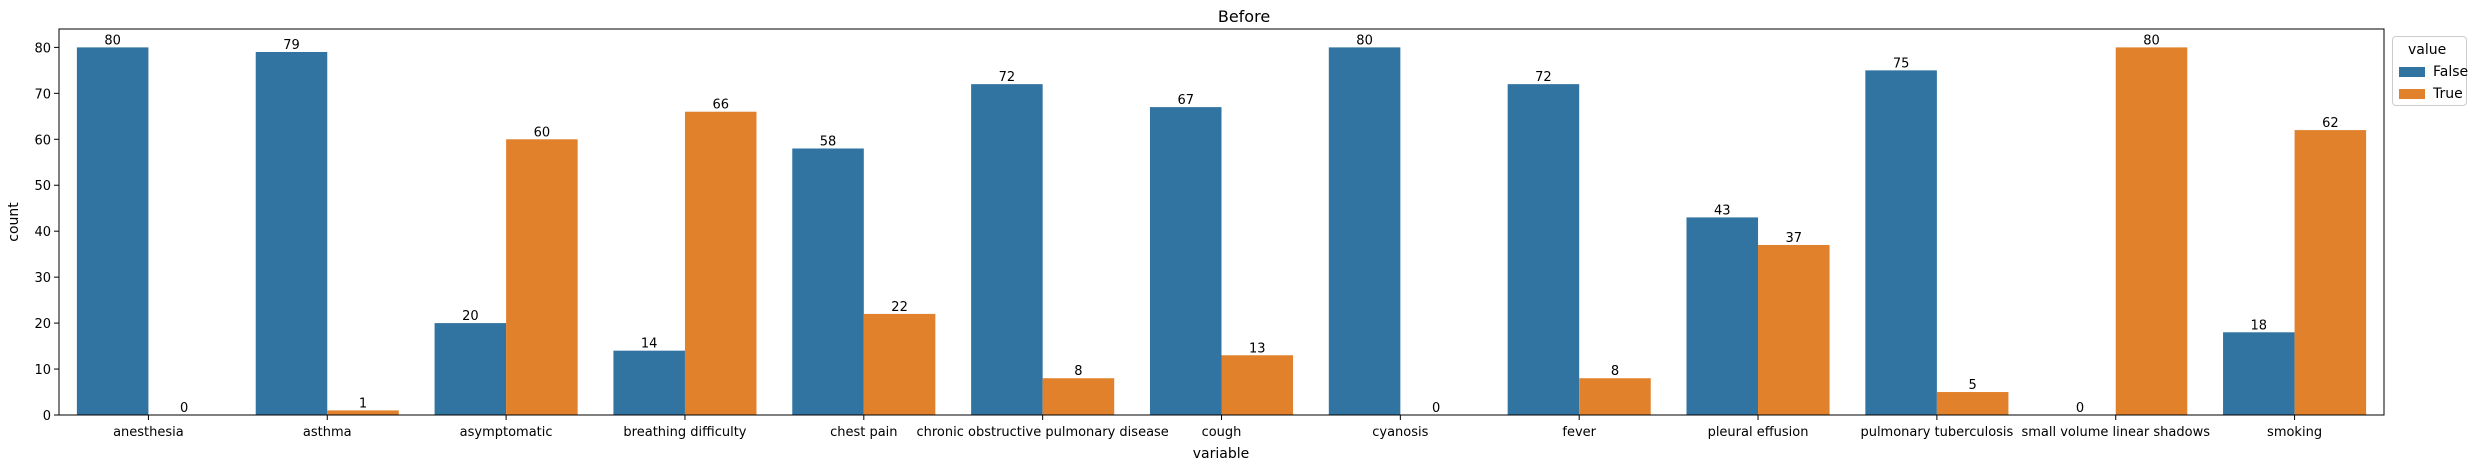  Describe the element at coordinates (2412, 72) in the screenshot. I see `legend-swatch-false` at that location.